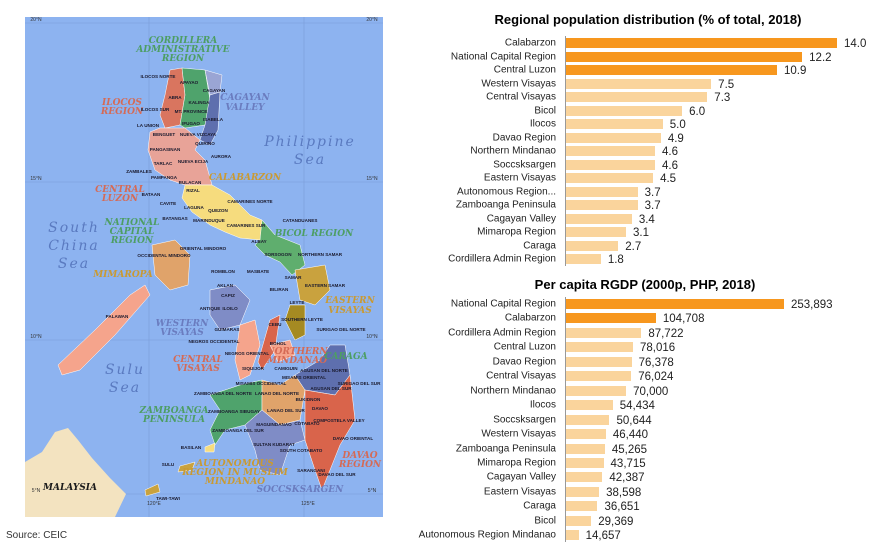 This screenshot has width=870, height=556. What do you see at coordinates (349, 301) in the screenshot?
I see `region-label: EASTERN` at bounding box center [349, 301].